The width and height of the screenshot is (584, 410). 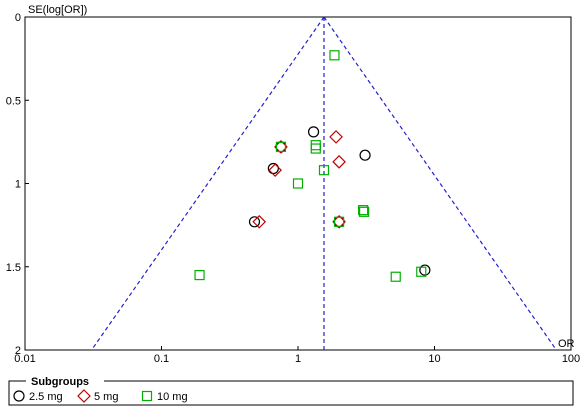 What do you see at coordinates (84, 396) in the screenshot?
I see `legend-marker-diamond` at bounding box center [84, 396].